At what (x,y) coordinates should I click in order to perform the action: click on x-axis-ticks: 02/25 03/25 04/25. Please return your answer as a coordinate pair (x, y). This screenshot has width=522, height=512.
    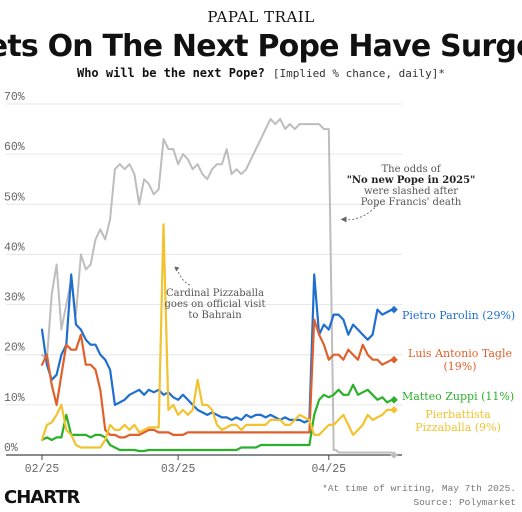
    Looking at the image, I should click on (185, 465).